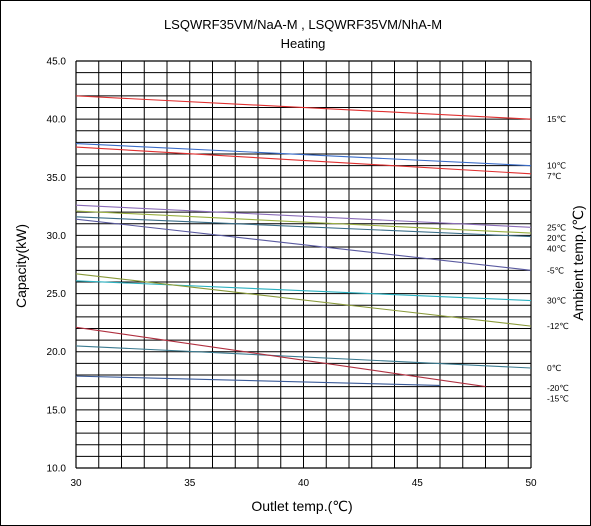  What do you see at coordinates (190, 483) in the screenshot?
I see `x-tick-label: 35` at bounding box center [190, 483].